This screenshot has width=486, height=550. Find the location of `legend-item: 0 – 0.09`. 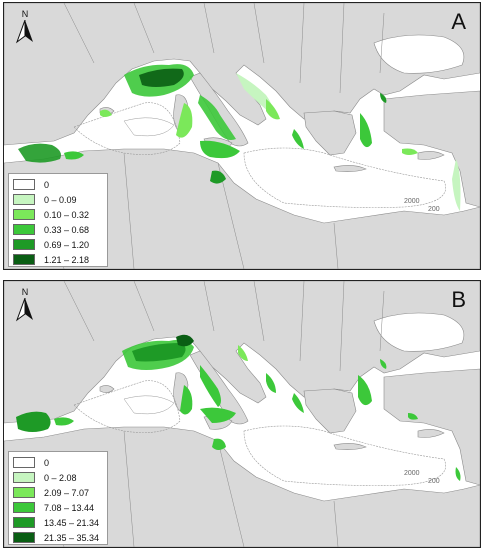

legend-item: 0 – 0.09 is located at coordinates (58, 199).